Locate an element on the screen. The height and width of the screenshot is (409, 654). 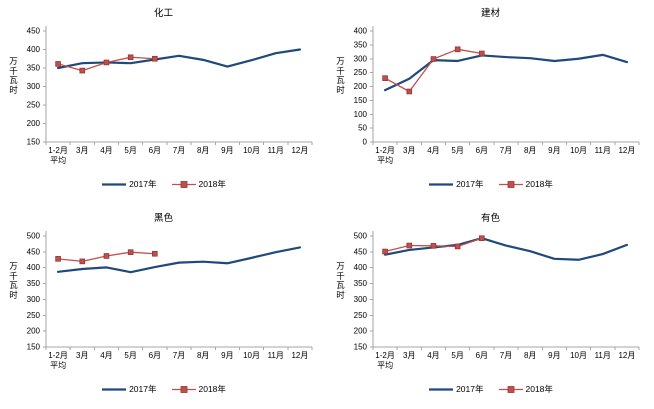
svg-text: 500 is located at coordinates (361, 236).